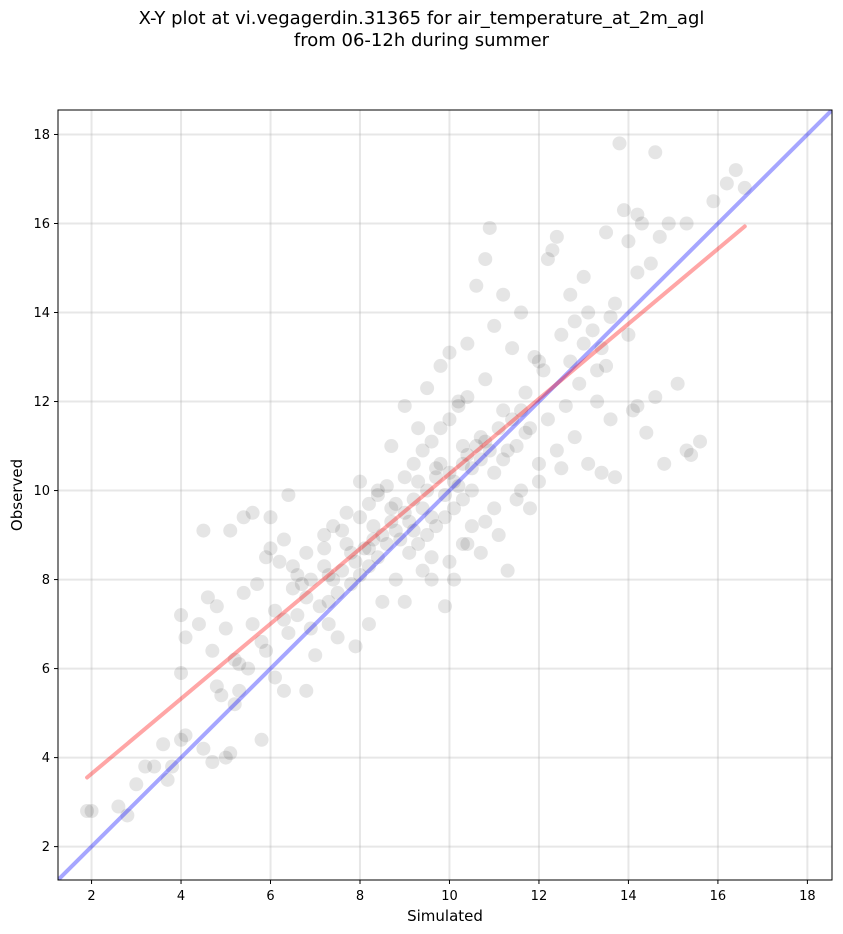 This screenshot has height=934, width=843. Describe the element at coordinates (41, 135) in the screenshot. I see `y-tick-label-8: 18` at that location.